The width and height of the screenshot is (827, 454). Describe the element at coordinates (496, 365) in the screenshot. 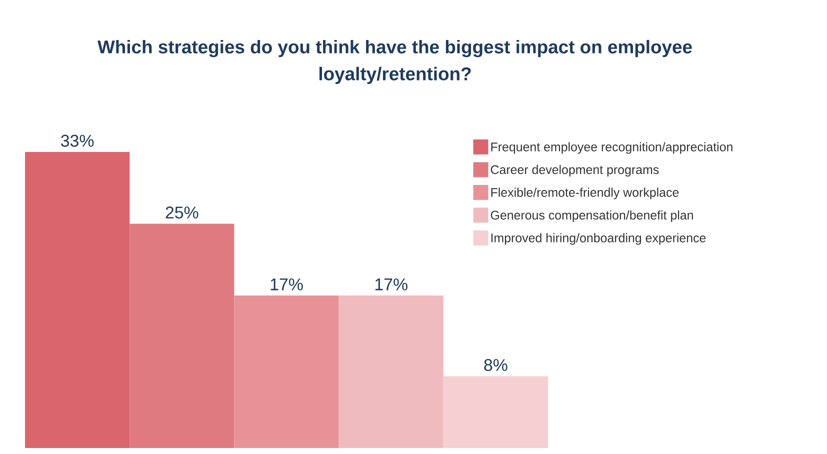

I see `data-label: 8%` at that location.